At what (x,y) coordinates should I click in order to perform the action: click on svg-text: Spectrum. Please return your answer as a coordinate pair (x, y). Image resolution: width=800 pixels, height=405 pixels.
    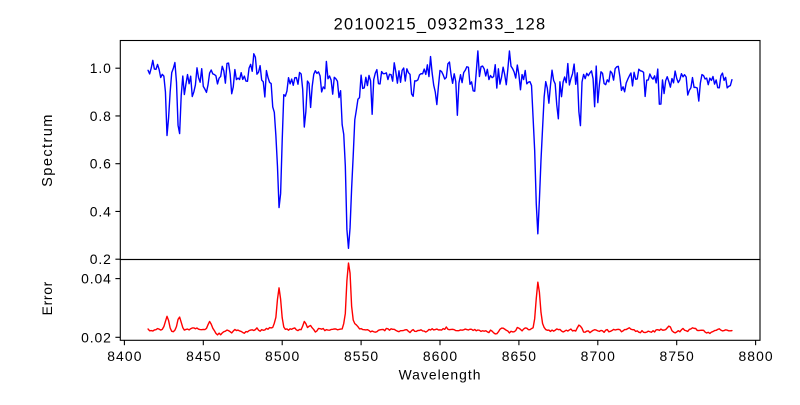
    Looking at the image, I should click on (48, 150).